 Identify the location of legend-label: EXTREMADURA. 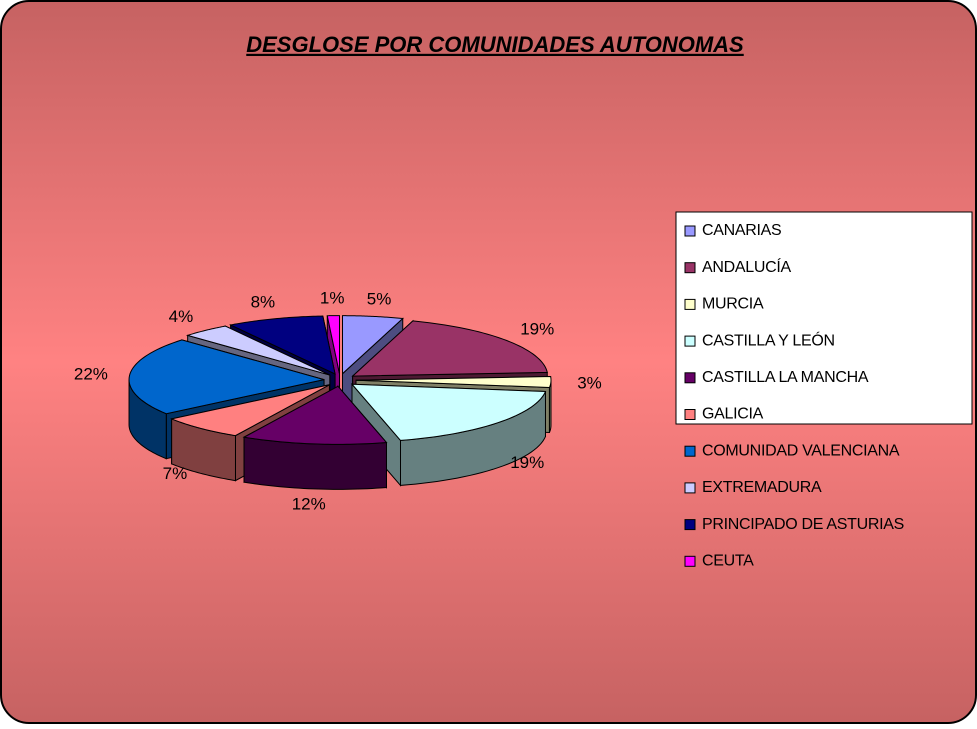
(762, 487).